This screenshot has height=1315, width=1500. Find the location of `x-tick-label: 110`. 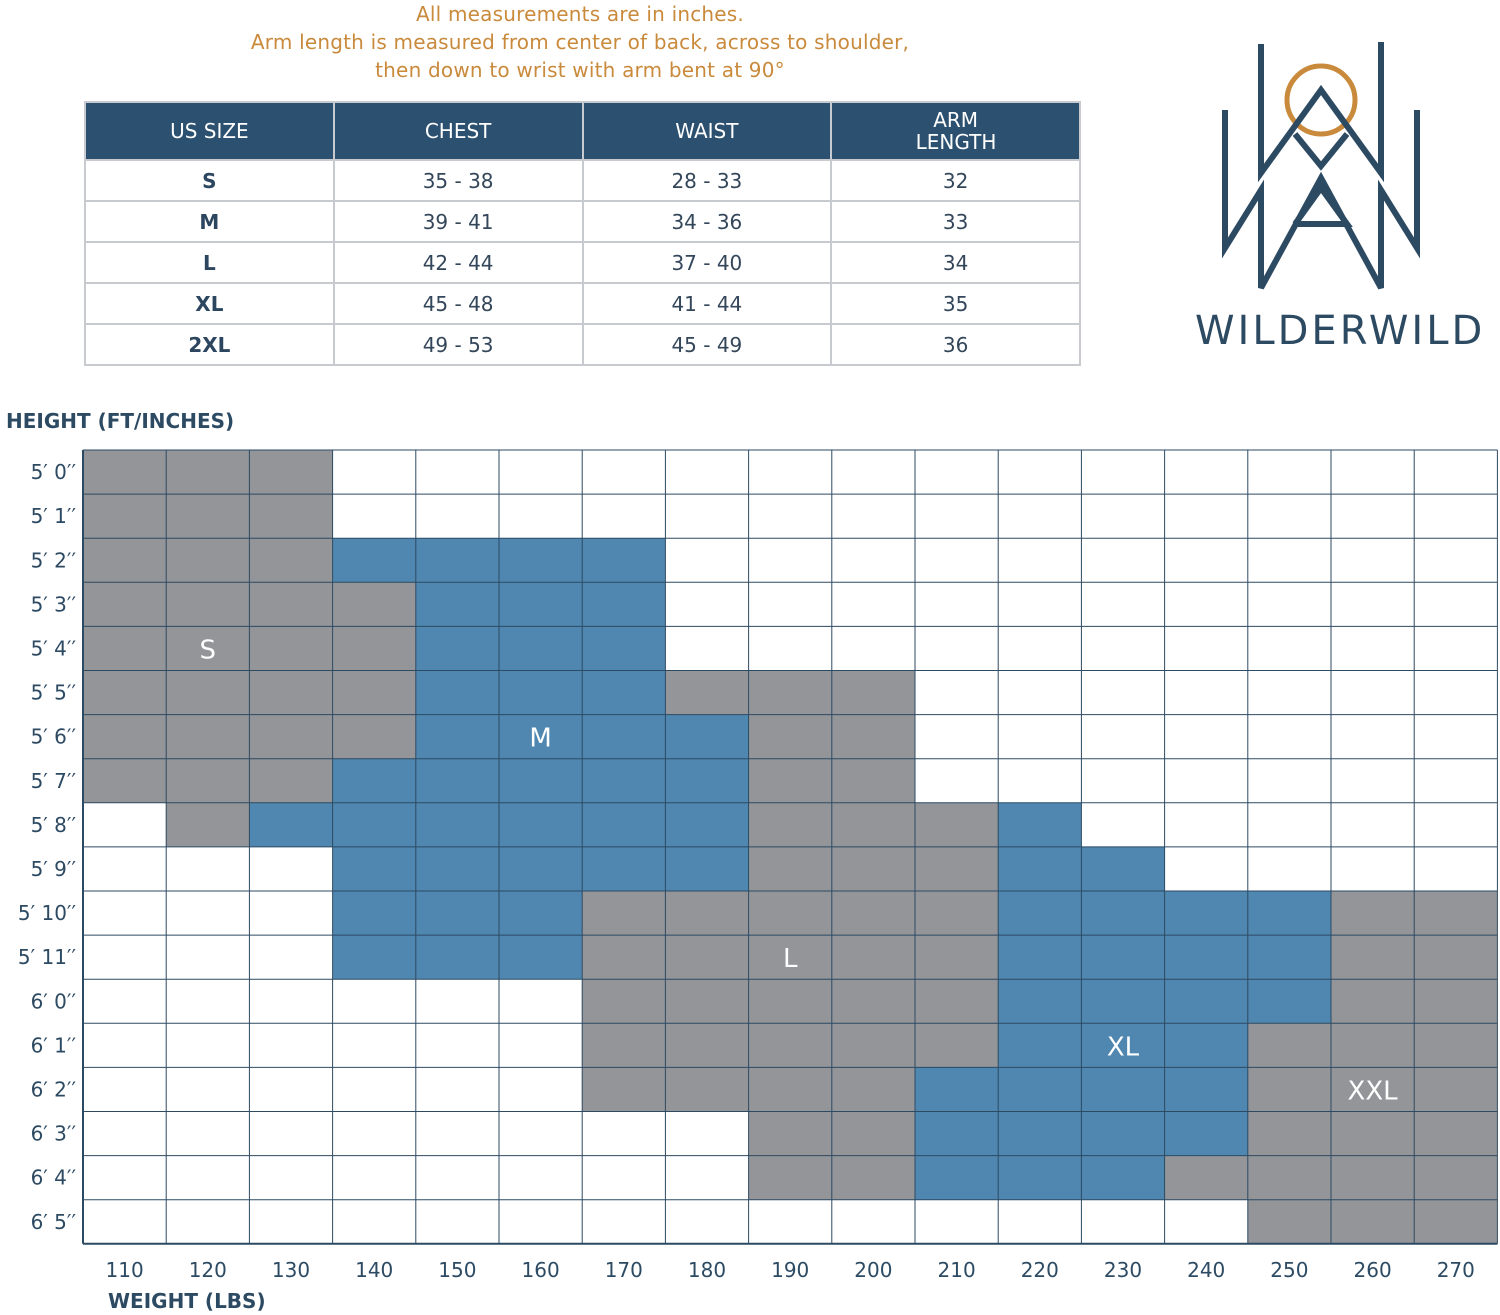

x-tick-label: 110 is located at coordinates (125, 1270).